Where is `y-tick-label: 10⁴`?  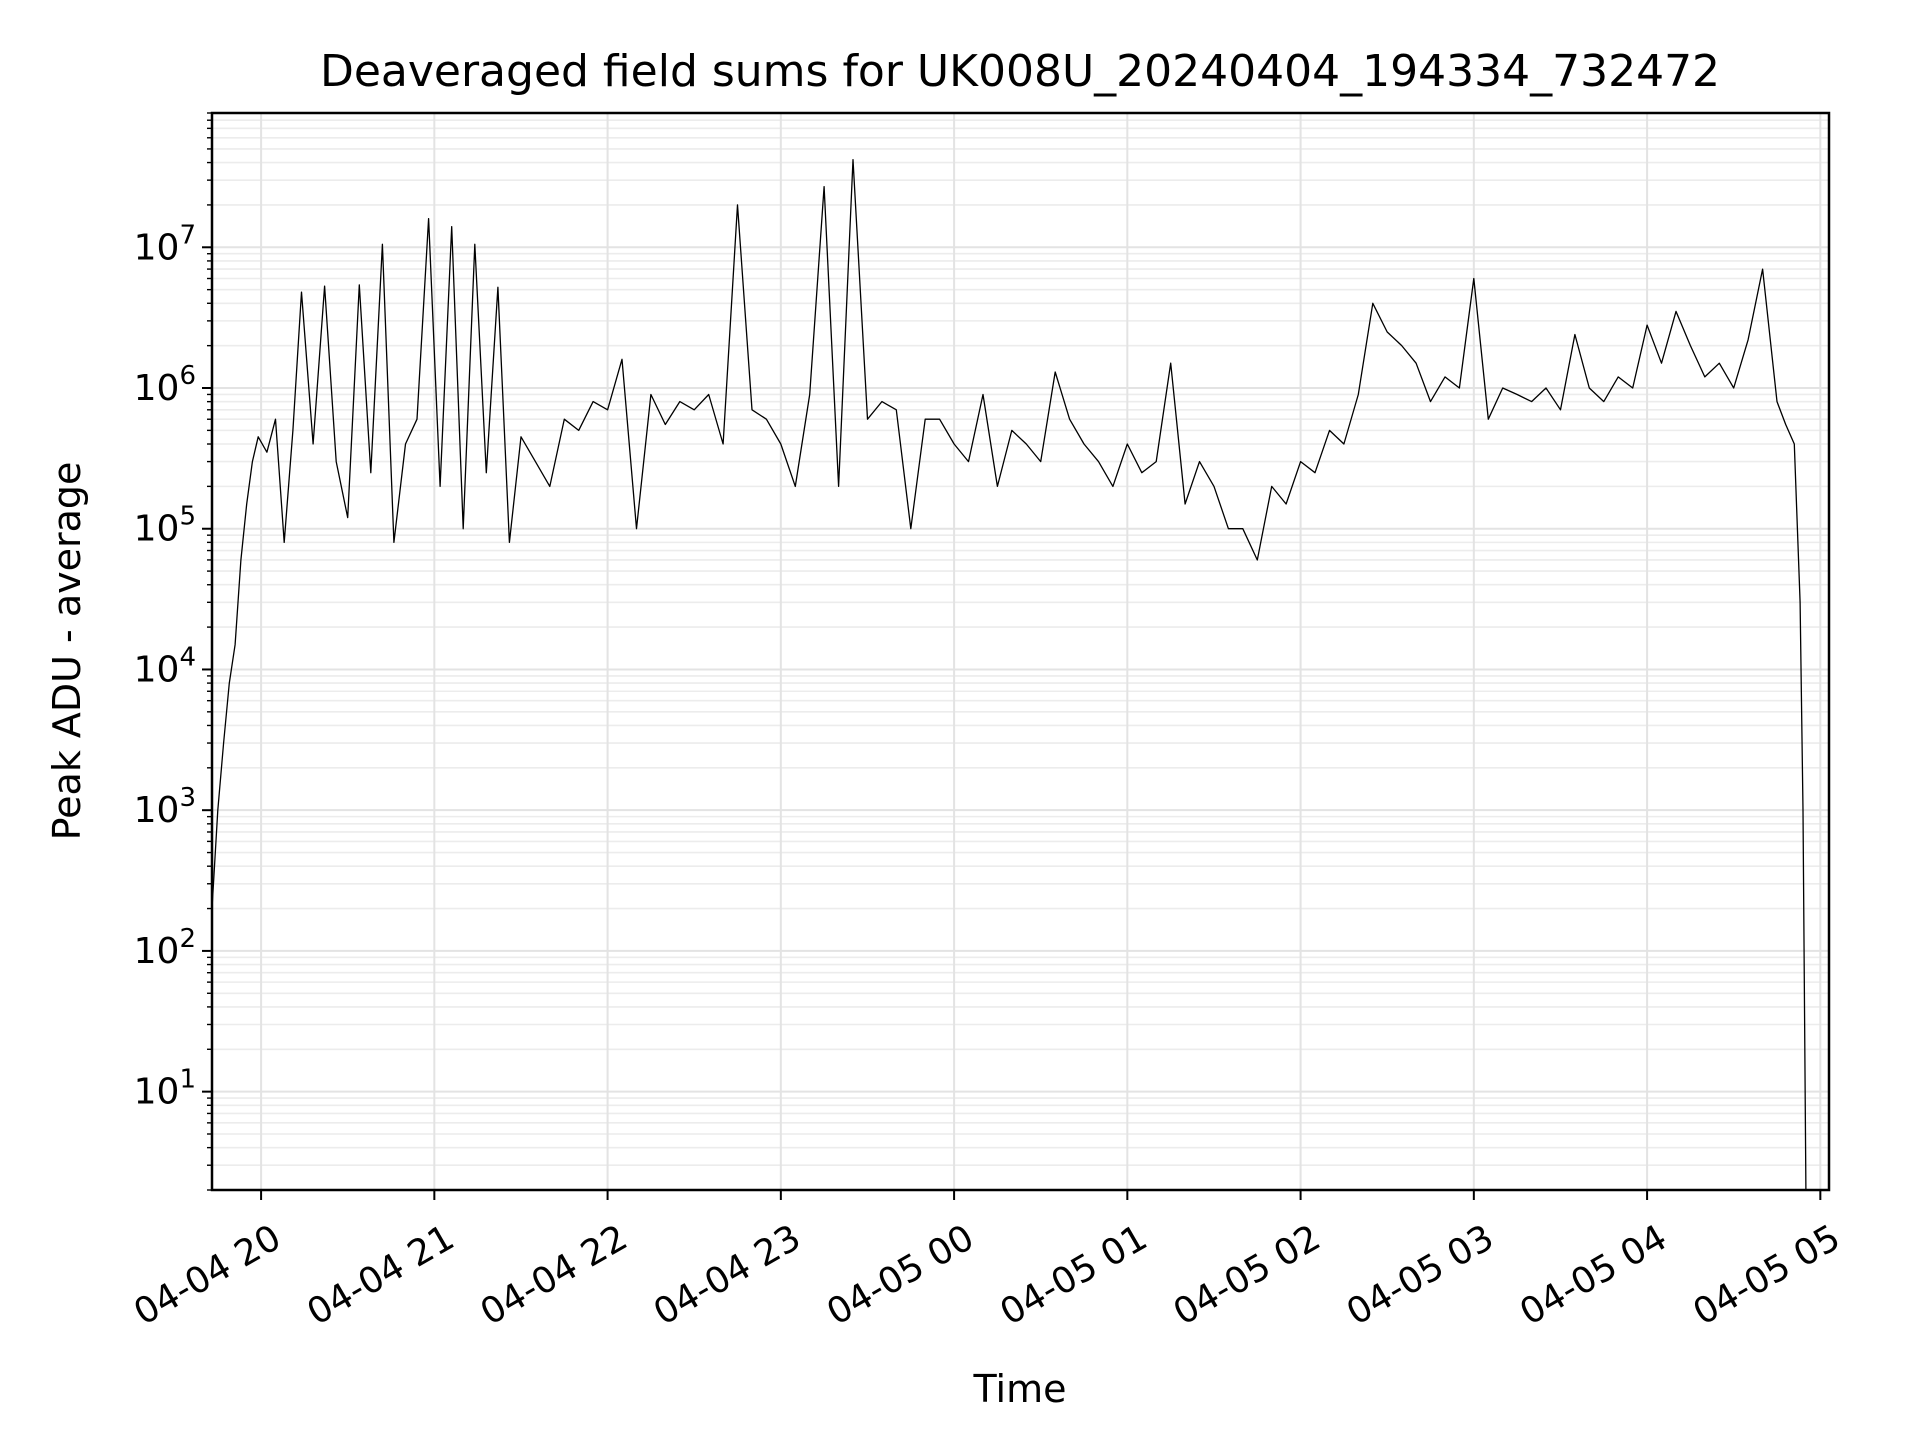 y-tick-label: 10⁴ is located at coordinates (165, 666).